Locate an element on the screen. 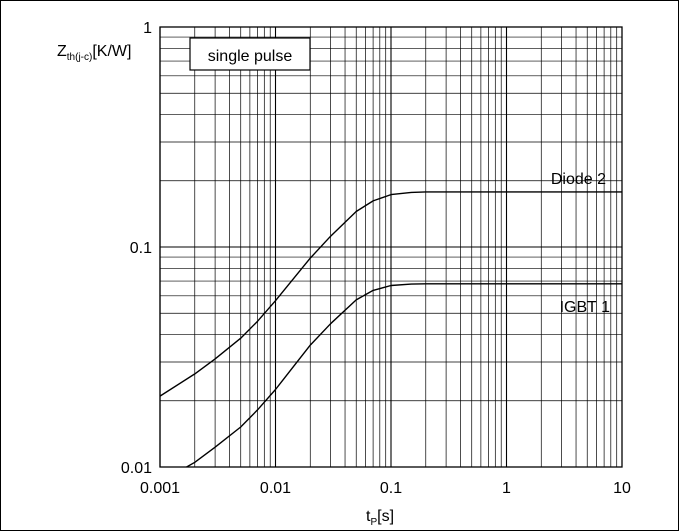  series-label-diode: Diode 2 is located at coordinates (578, 179).